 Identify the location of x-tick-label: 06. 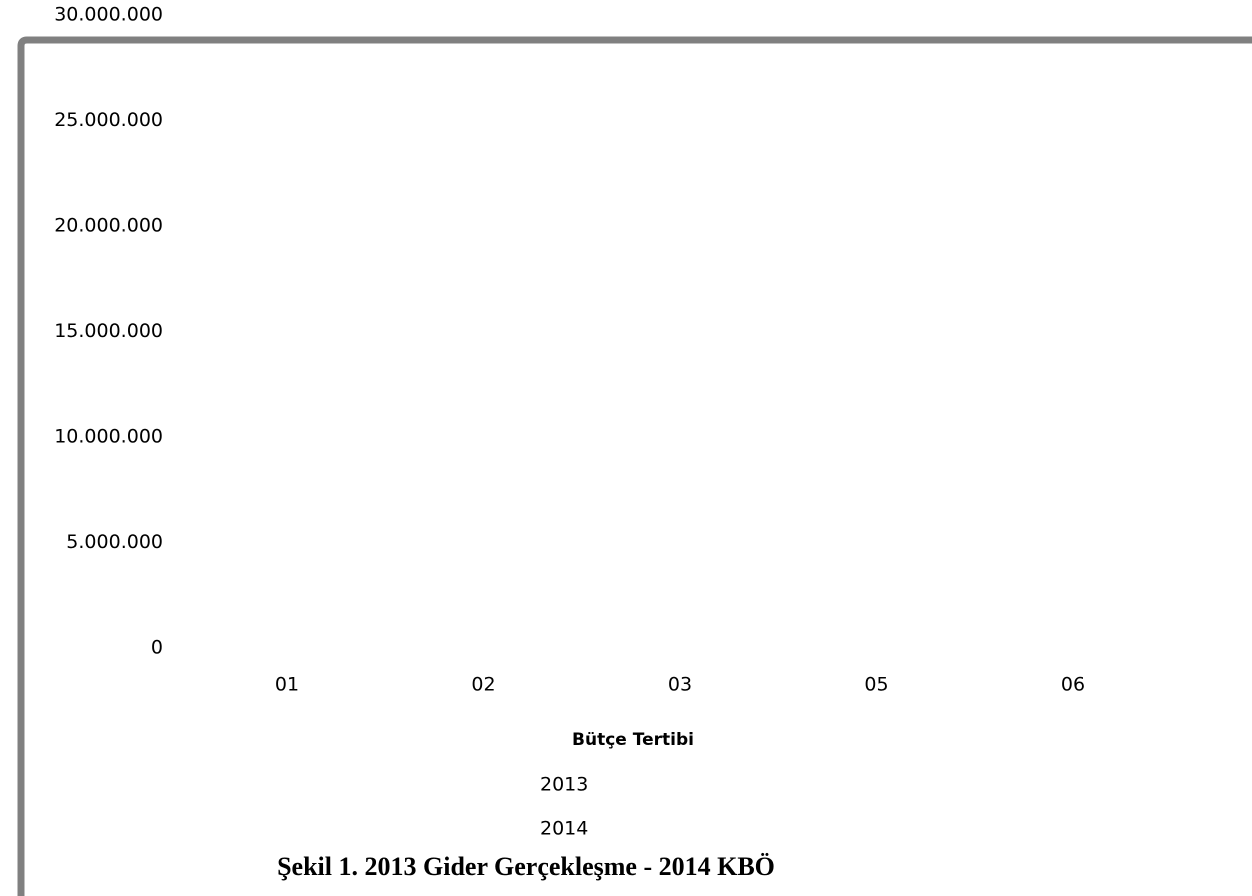
(1073, 685).